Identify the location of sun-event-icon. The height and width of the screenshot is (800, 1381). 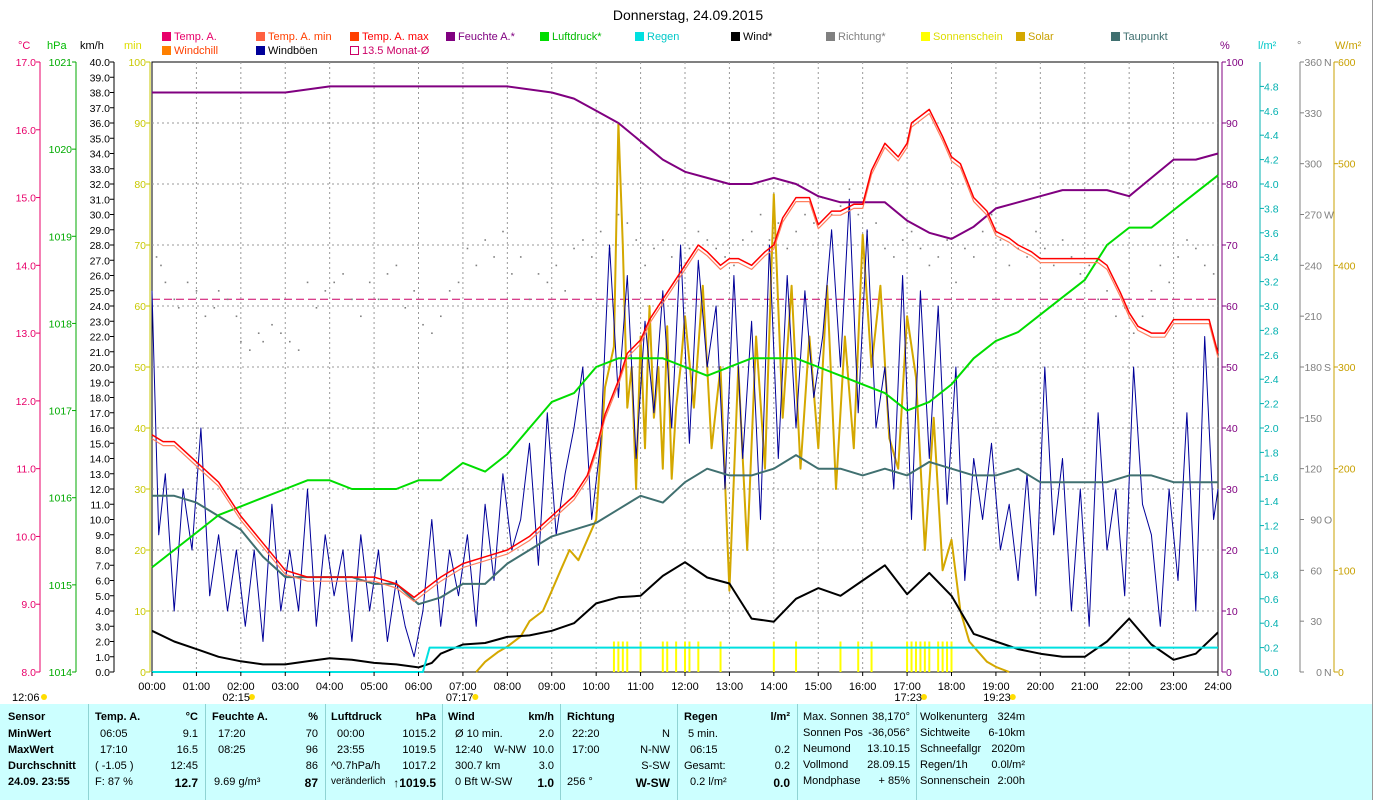
(1012, 697).